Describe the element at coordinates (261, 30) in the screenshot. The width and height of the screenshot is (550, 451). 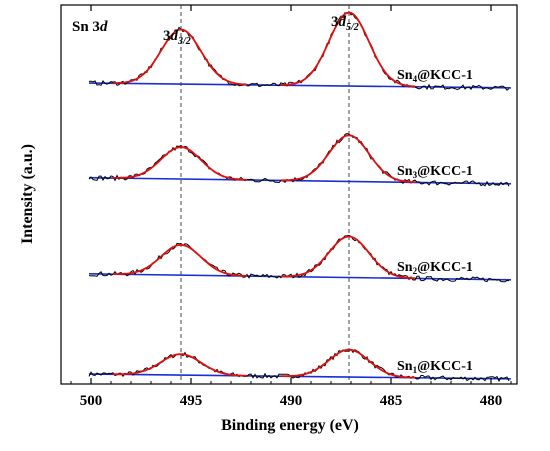
I see `peak-labels: 3d3/2 3d5/2` at that location.